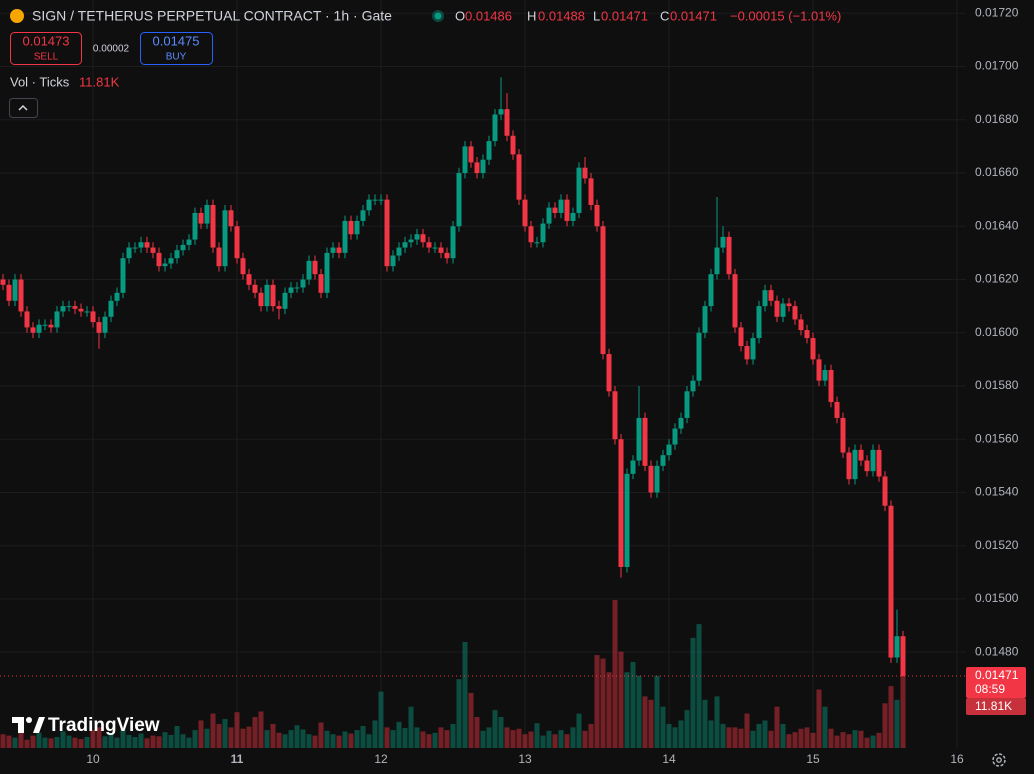  I want to click on gear-core, so click(999, 760).